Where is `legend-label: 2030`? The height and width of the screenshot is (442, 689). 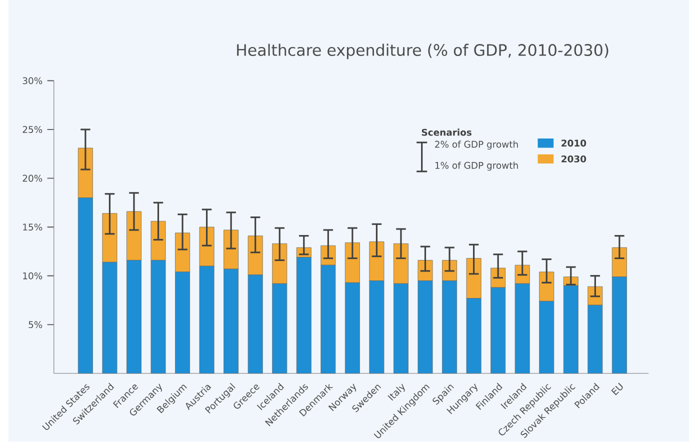
legend-label: 2030 is located at coordinates (574, 159).